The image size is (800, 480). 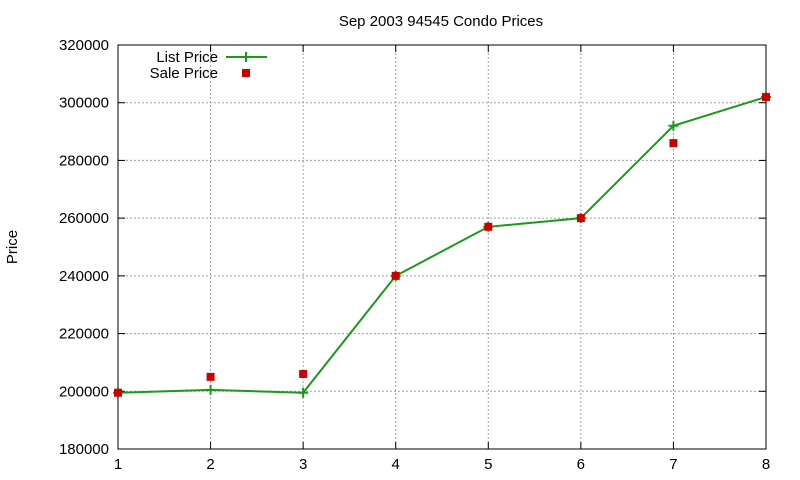 What do you see at coordinates (488, 464) in the screenshot?
I see `x-tick-label: 5` at bounding box center [488, 464].